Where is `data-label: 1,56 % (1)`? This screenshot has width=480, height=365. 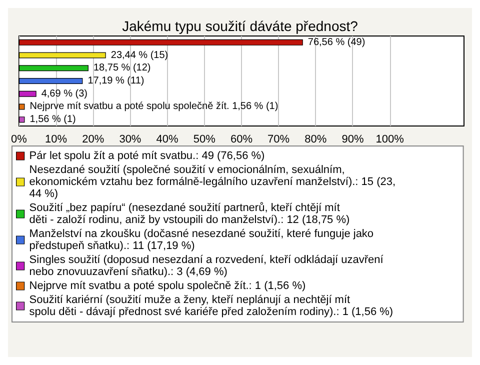
data-label: 1,56 % (1) is located at coordinates (53, 120).